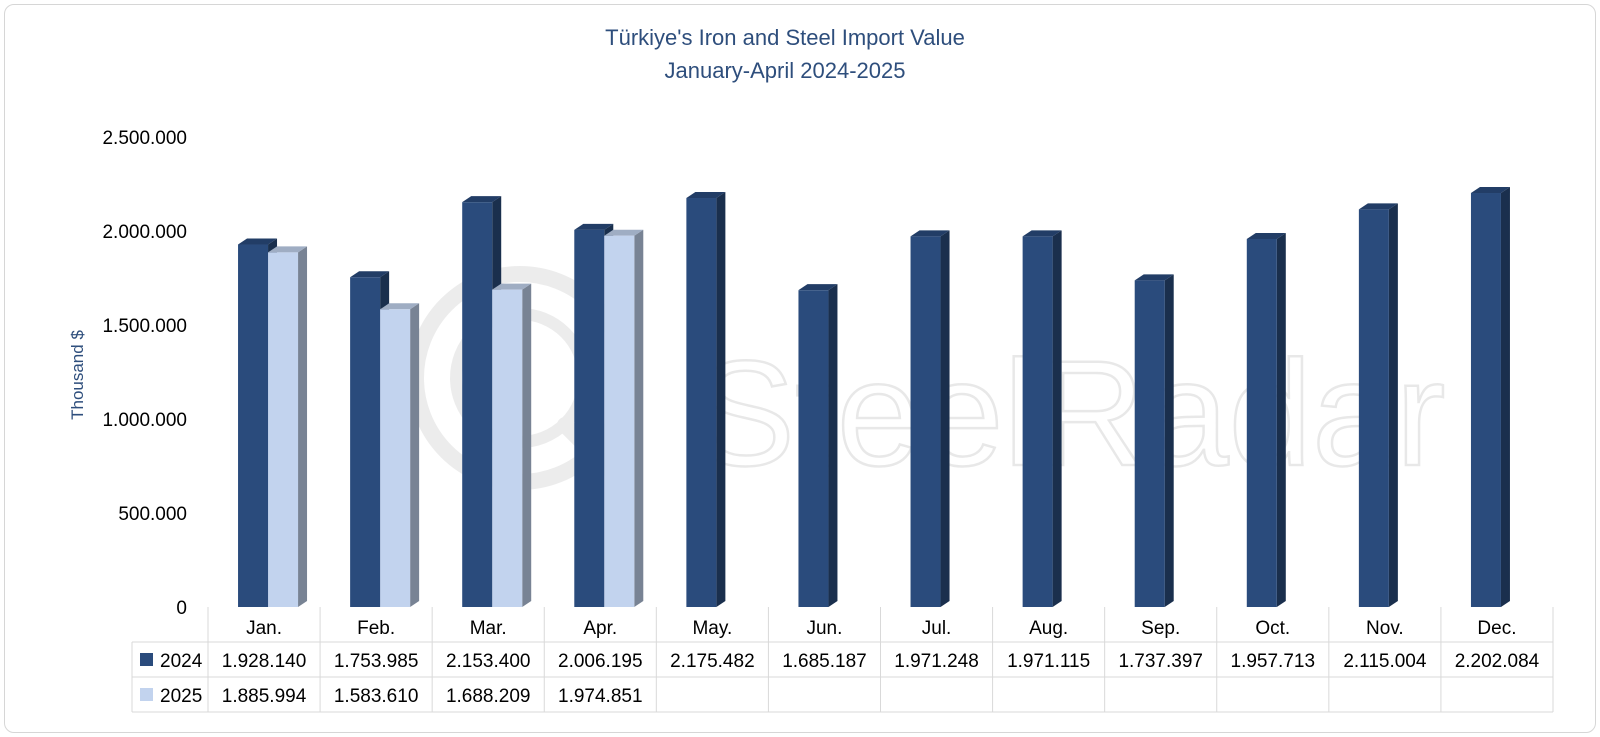 Image resolution: width=1600 pixels, height=737 pixels. Describe the element at coordinates (712, 661) in the screenshot. I see `table-cell-2024: 2.175.482` at that location.